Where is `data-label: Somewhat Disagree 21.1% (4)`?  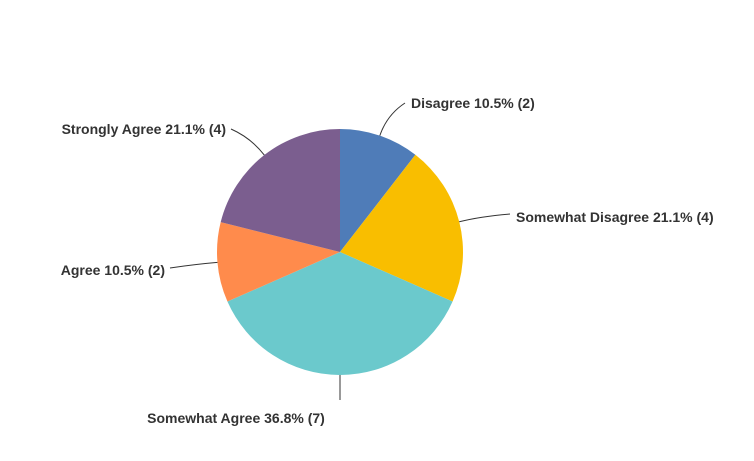
data-label: Somewhat Disagree 21.1% (4) is located at coordinates (615, 217).